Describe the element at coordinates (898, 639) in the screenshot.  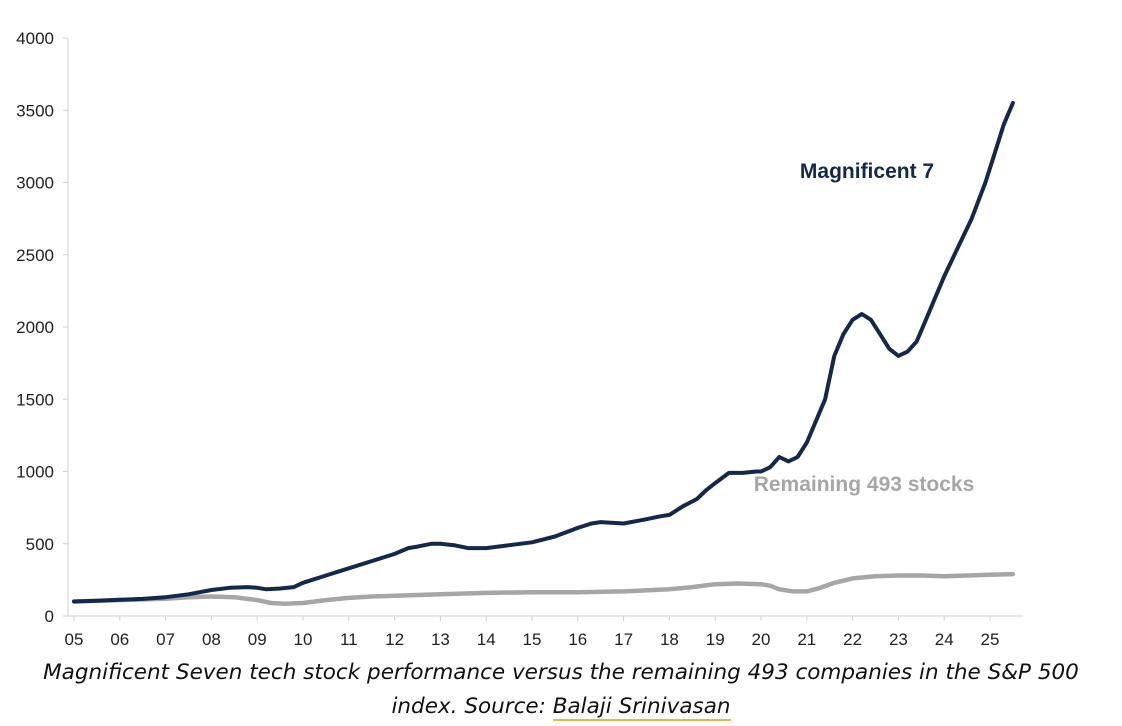
I see `x-tick-label: 23` at that location.